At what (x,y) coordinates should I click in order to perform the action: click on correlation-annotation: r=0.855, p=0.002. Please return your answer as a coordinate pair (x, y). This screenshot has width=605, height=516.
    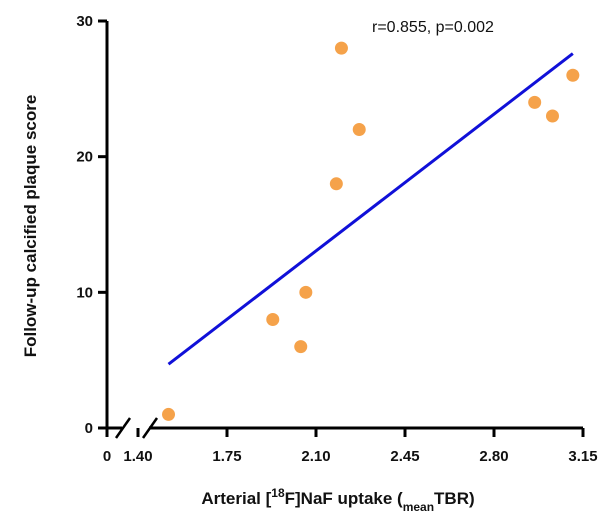
    Looking at the image, I should click on (433, 27).